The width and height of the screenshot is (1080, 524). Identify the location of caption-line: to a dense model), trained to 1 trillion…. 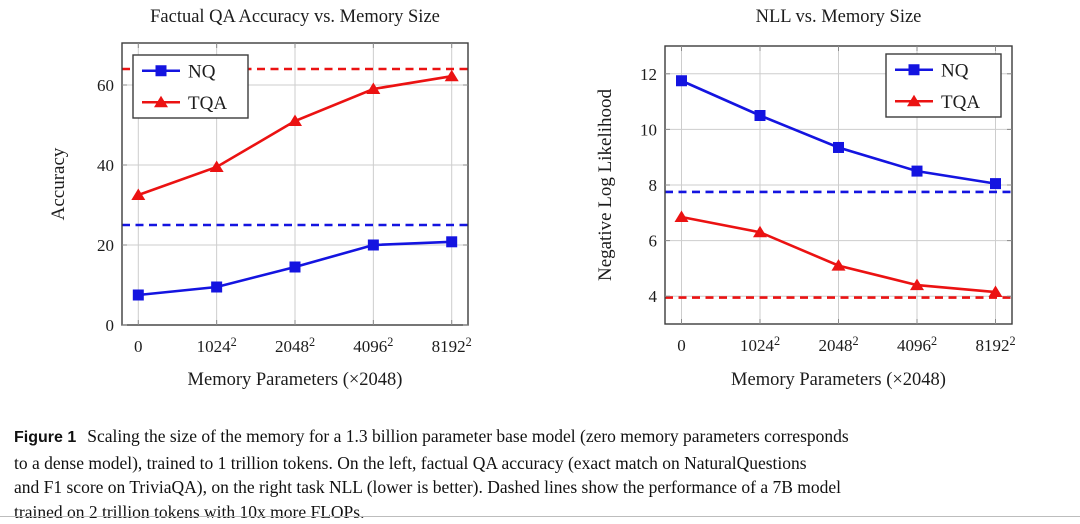
(542, 463).